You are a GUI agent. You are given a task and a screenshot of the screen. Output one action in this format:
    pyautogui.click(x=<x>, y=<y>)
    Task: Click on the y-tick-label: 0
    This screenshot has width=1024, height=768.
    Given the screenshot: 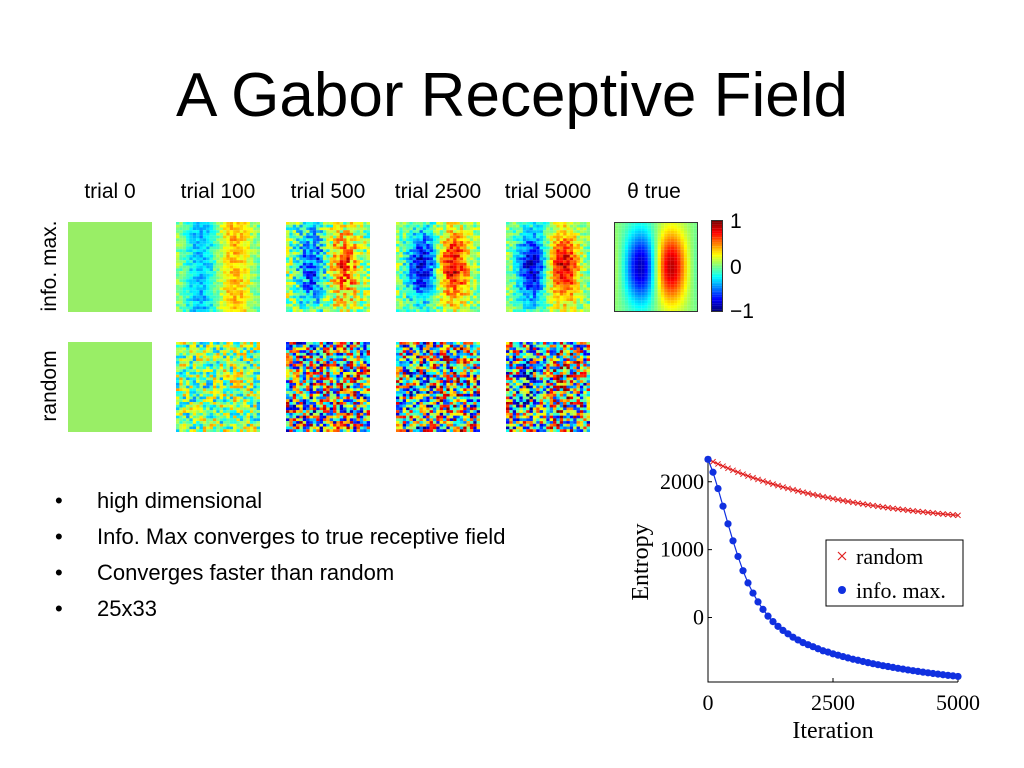 What is the action you would take?
    pyautogui.click(x=698, y=617)
    